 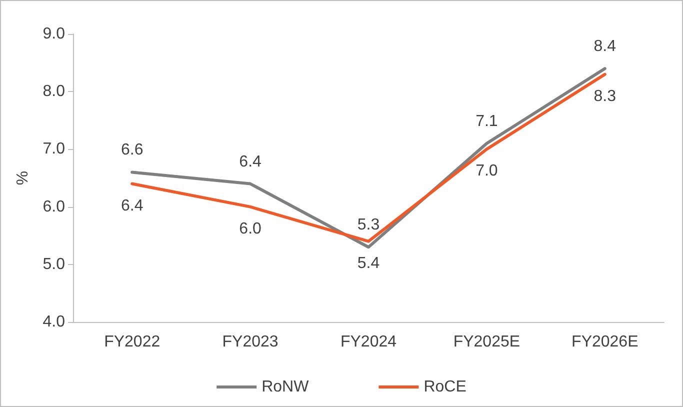 What do you see at coordinates (486, 342) in the screenshot?
I see `x-tick-label: FY2025E` at bounding box center [486, 342].